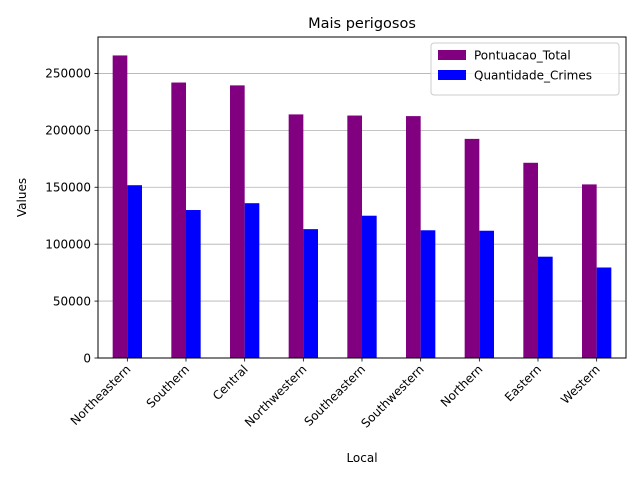  What do you see at coordinates (22, 197) in the screenshot?
I see `y-axis-label: Values` at bounding box center [22, 197].